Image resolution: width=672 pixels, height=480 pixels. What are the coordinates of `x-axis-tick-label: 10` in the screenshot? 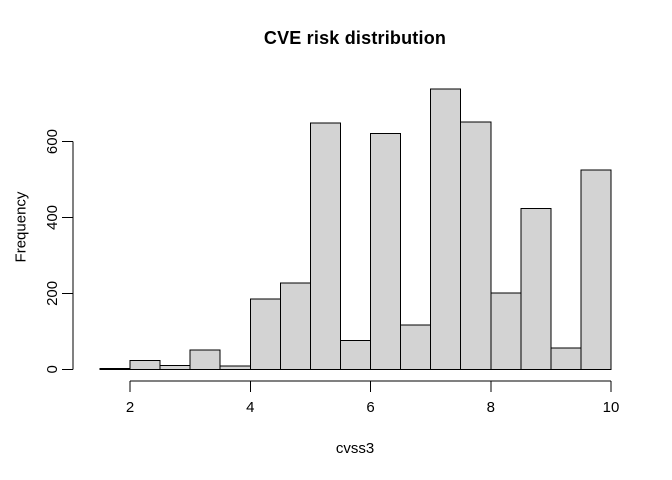 It's located at (611, 407).